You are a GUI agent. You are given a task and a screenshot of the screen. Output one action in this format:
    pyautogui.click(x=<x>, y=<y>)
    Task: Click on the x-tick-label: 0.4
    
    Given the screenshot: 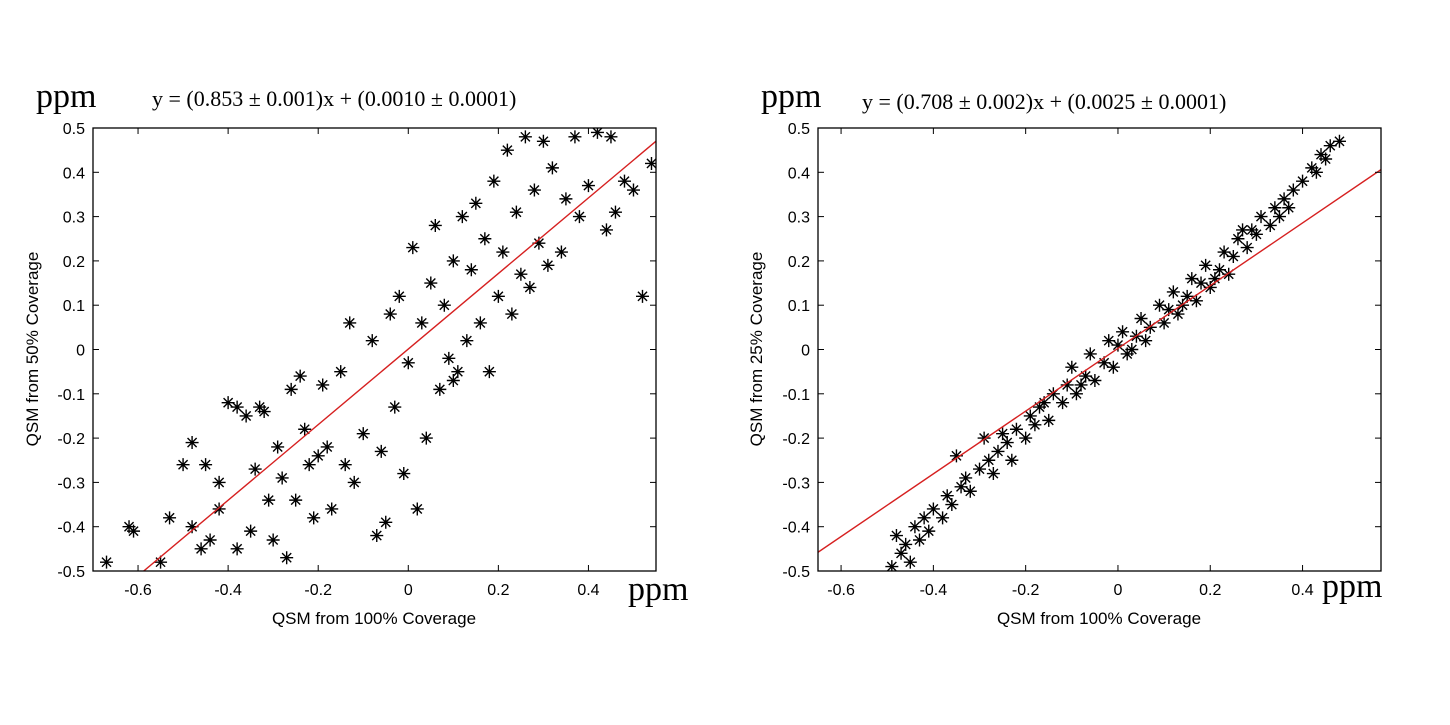 What is the action you would take?
    pyautogui.click(x=1302, y=590)
    